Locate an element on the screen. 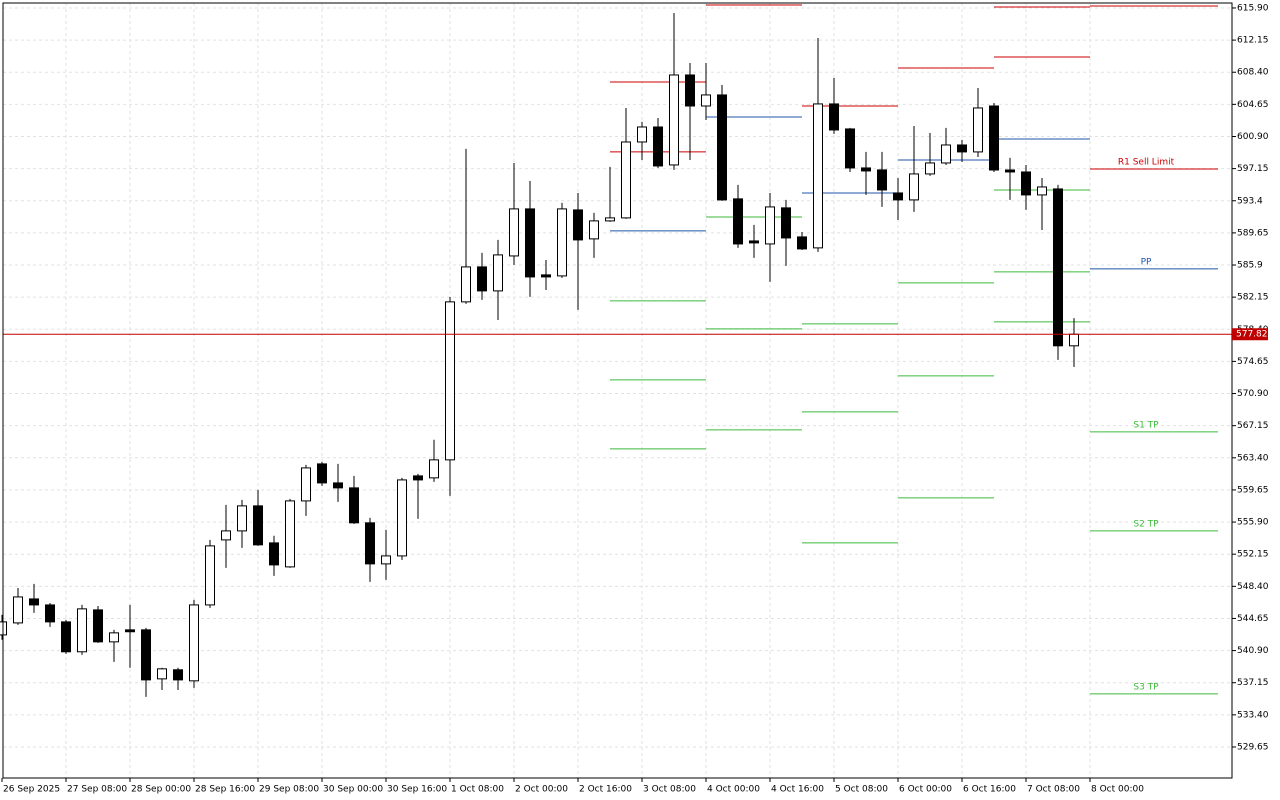  y-tick-label: 608.40 is located at coordinates (1253, 73).